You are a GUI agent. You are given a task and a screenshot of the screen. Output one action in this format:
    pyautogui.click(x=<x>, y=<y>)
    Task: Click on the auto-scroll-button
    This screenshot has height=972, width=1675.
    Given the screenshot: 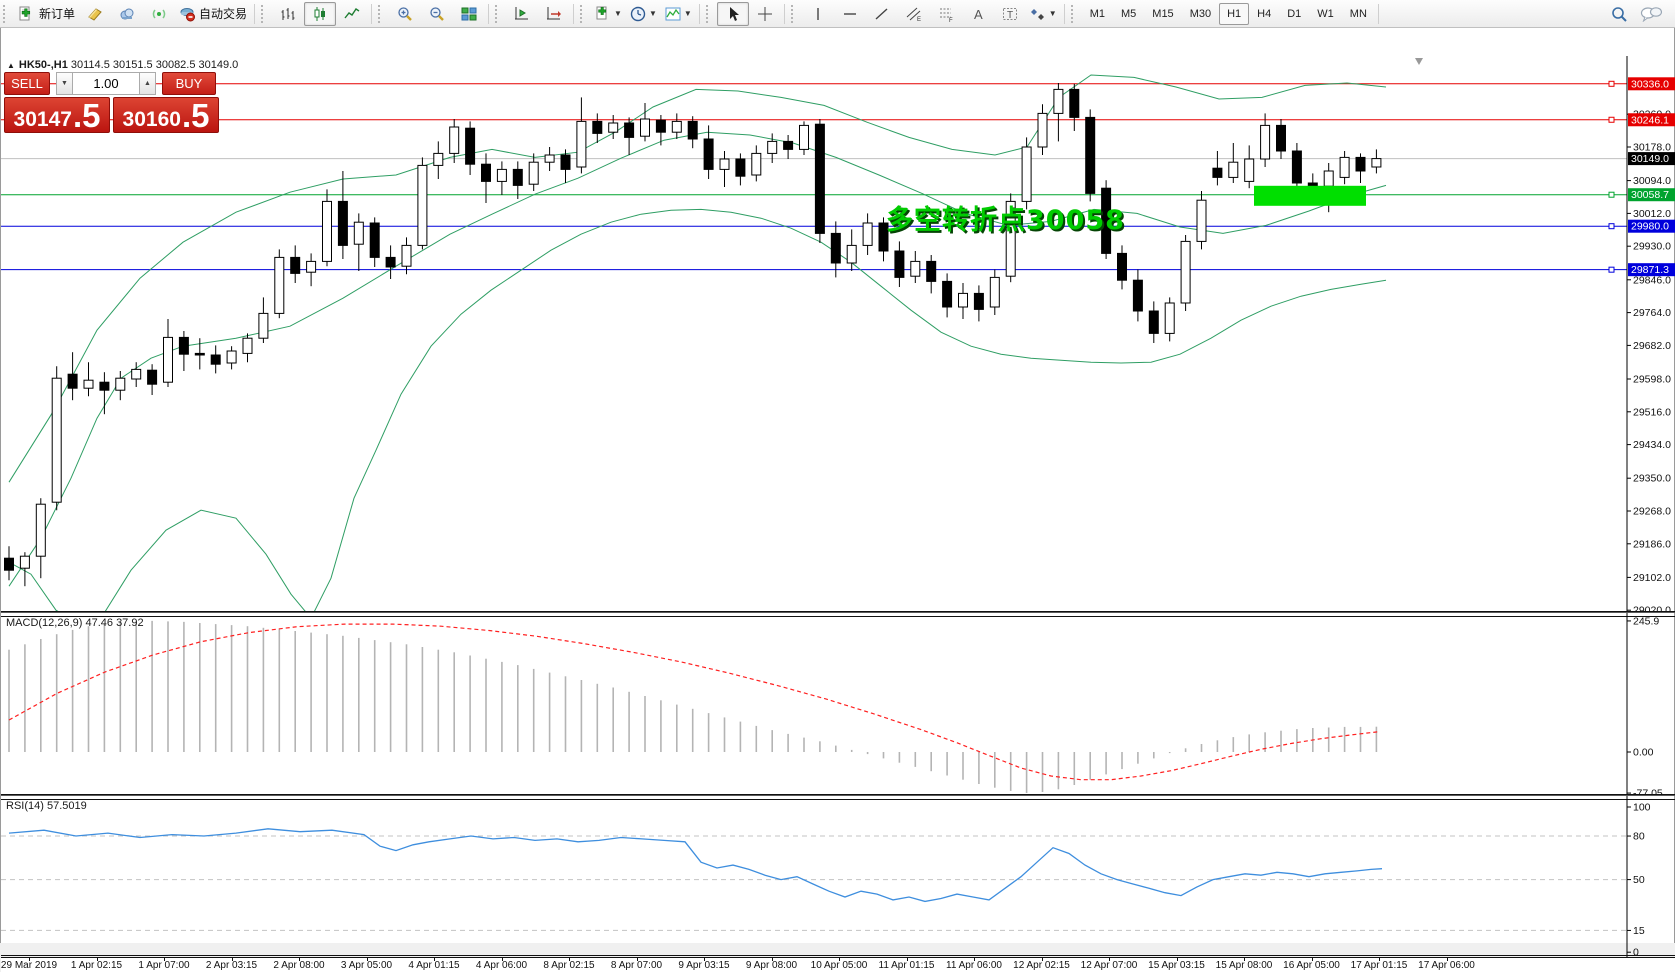 What is the action you would take?
    pyautogui.click(x=554, y=14)
    